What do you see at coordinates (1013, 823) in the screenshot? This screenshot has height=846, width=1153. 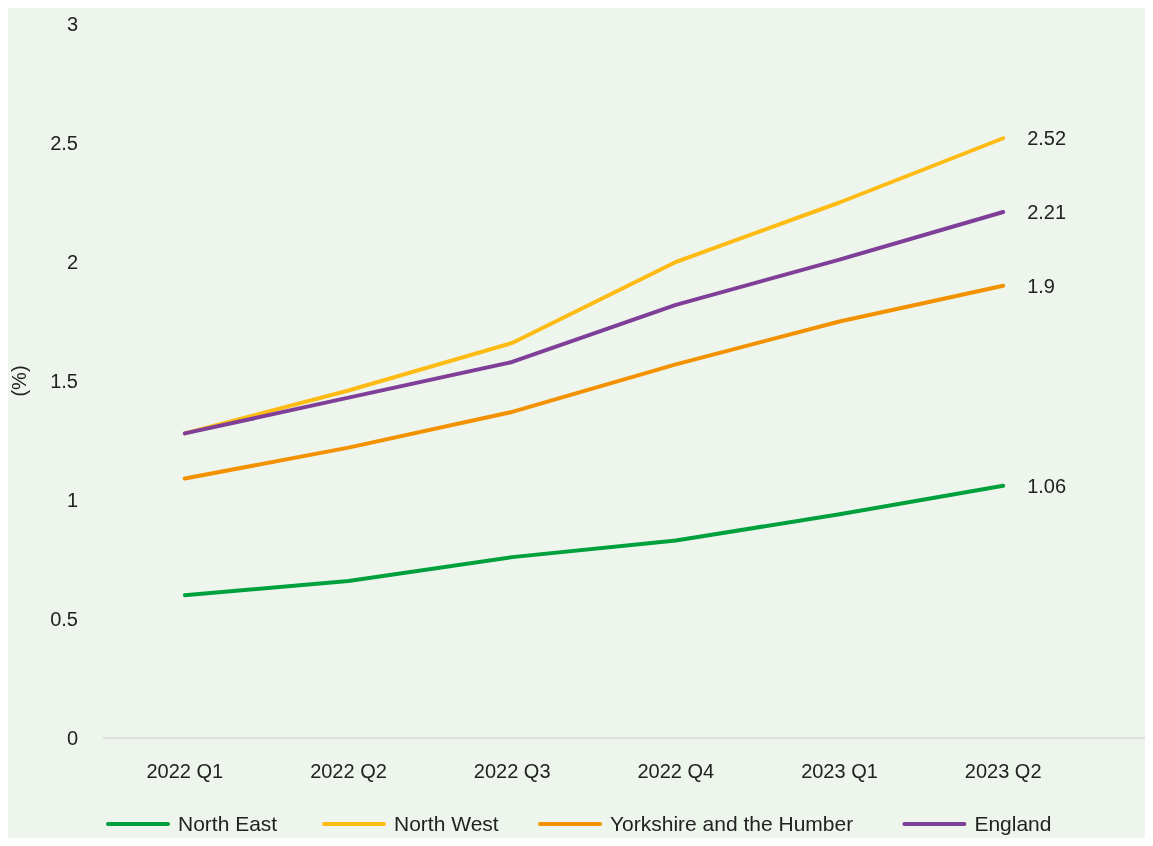 I see `legend-label: England` at bounding box center [1013, 823].